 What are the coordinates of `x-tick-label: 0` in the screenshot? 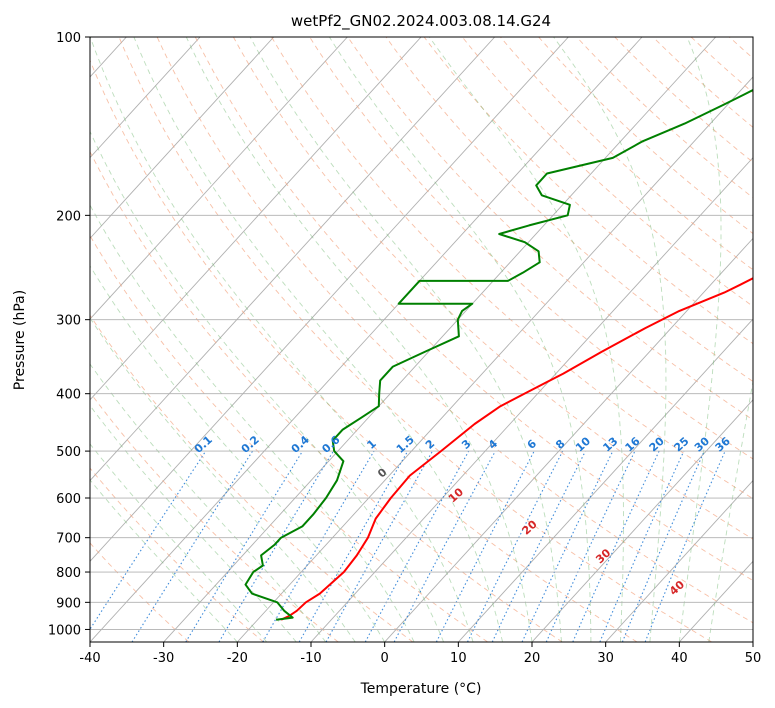 It's located at (385, 658).